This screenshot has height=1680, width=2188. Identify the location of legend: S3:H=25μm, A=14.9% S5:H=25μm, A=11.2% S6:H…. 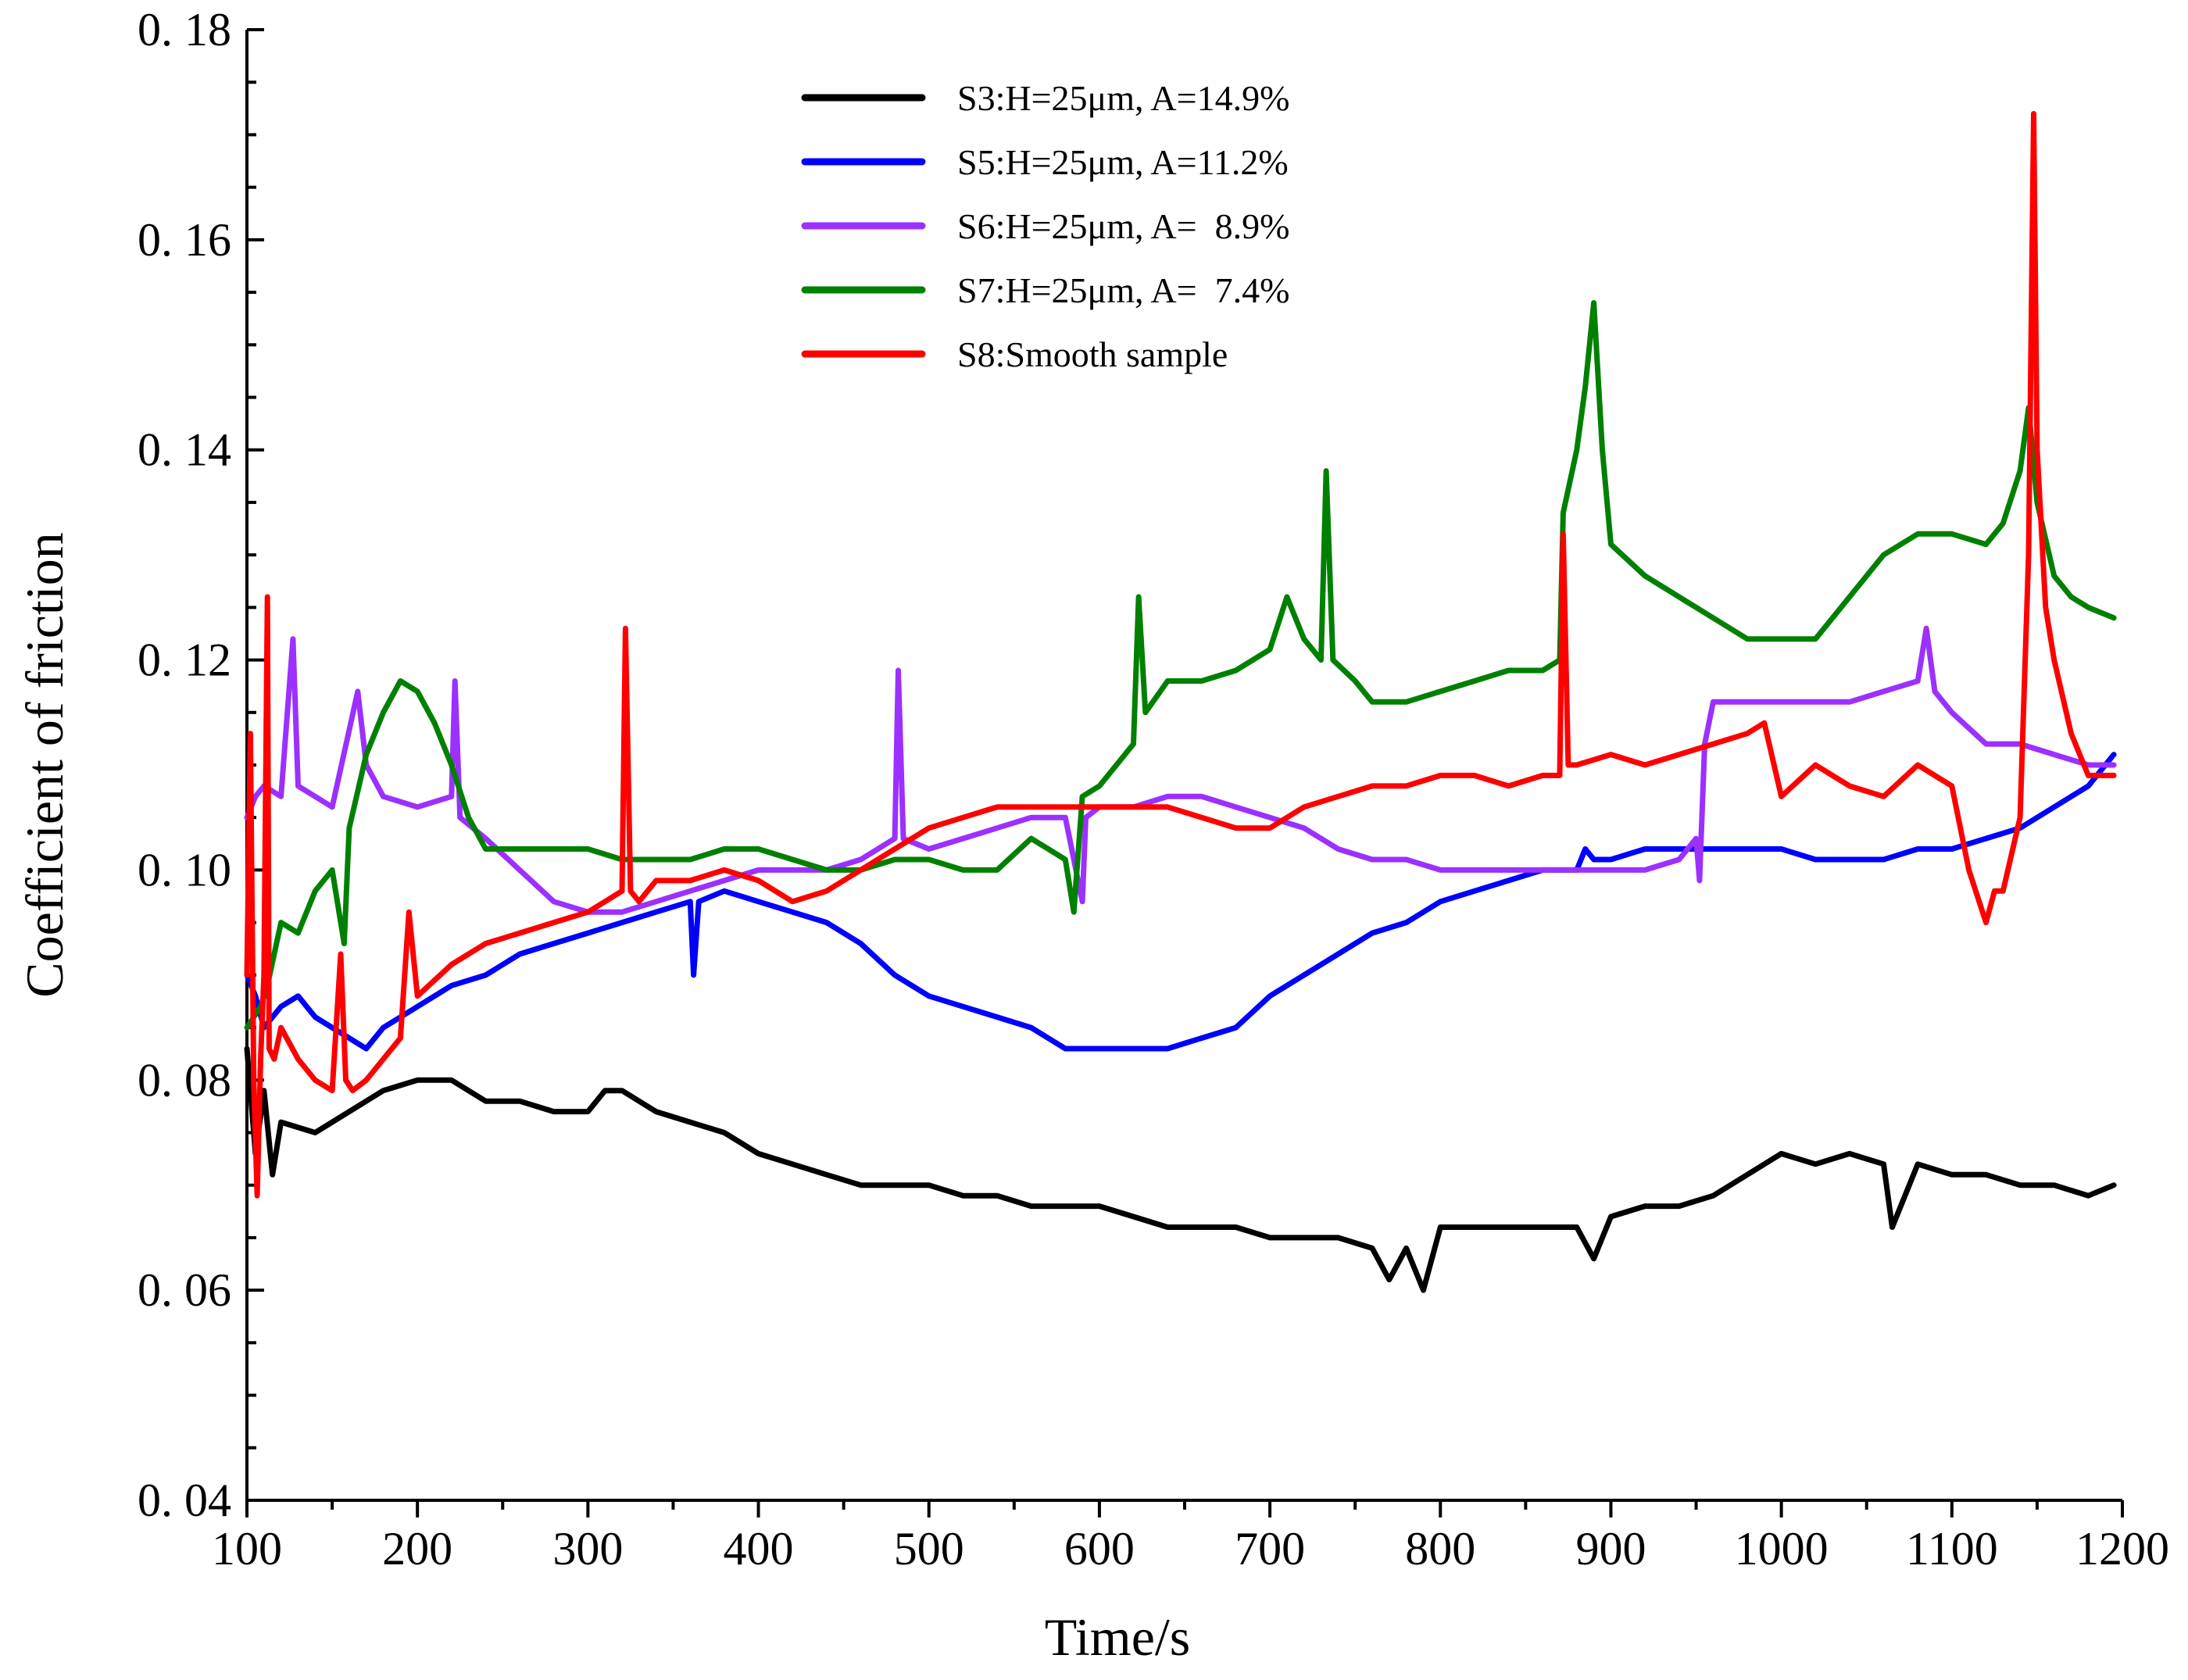
(1045, 226).